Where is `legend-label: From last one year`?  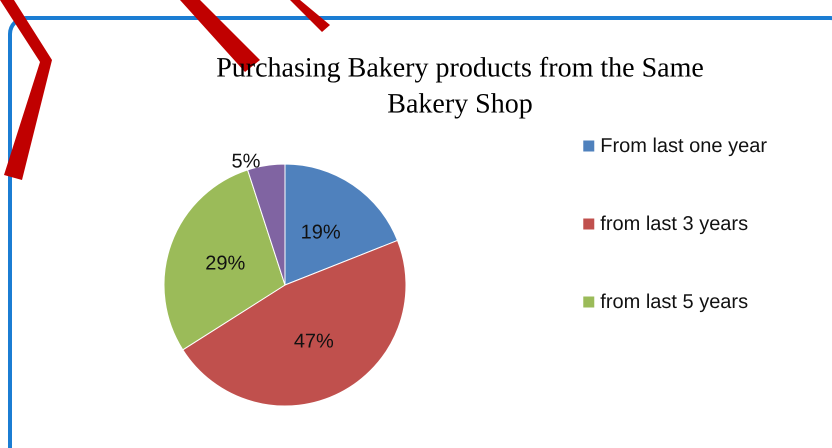 legend-label: From last one year is located at coordinates (684, 146).